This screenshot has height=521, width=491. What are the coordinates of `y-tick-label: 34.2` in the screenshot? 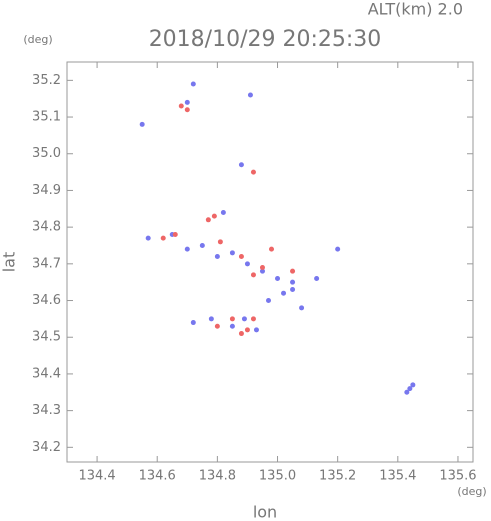 It's located at (46, 447).